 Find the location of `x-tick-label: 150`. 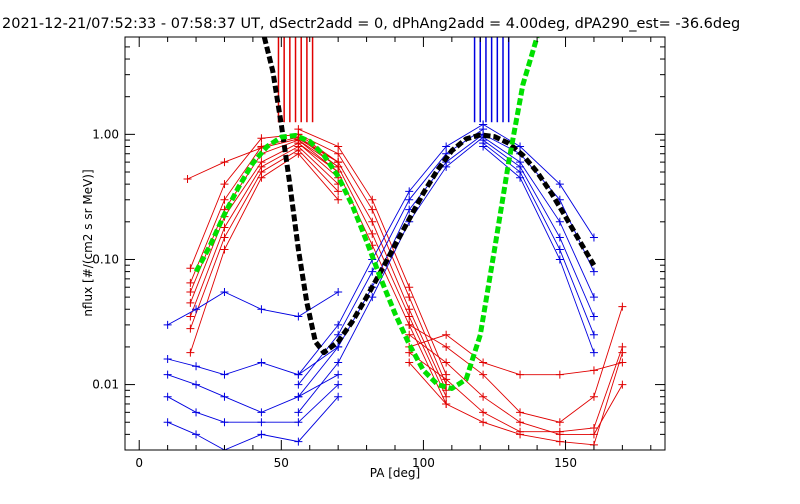

x-tick-label: 150 is located at coordinates (565, 463).